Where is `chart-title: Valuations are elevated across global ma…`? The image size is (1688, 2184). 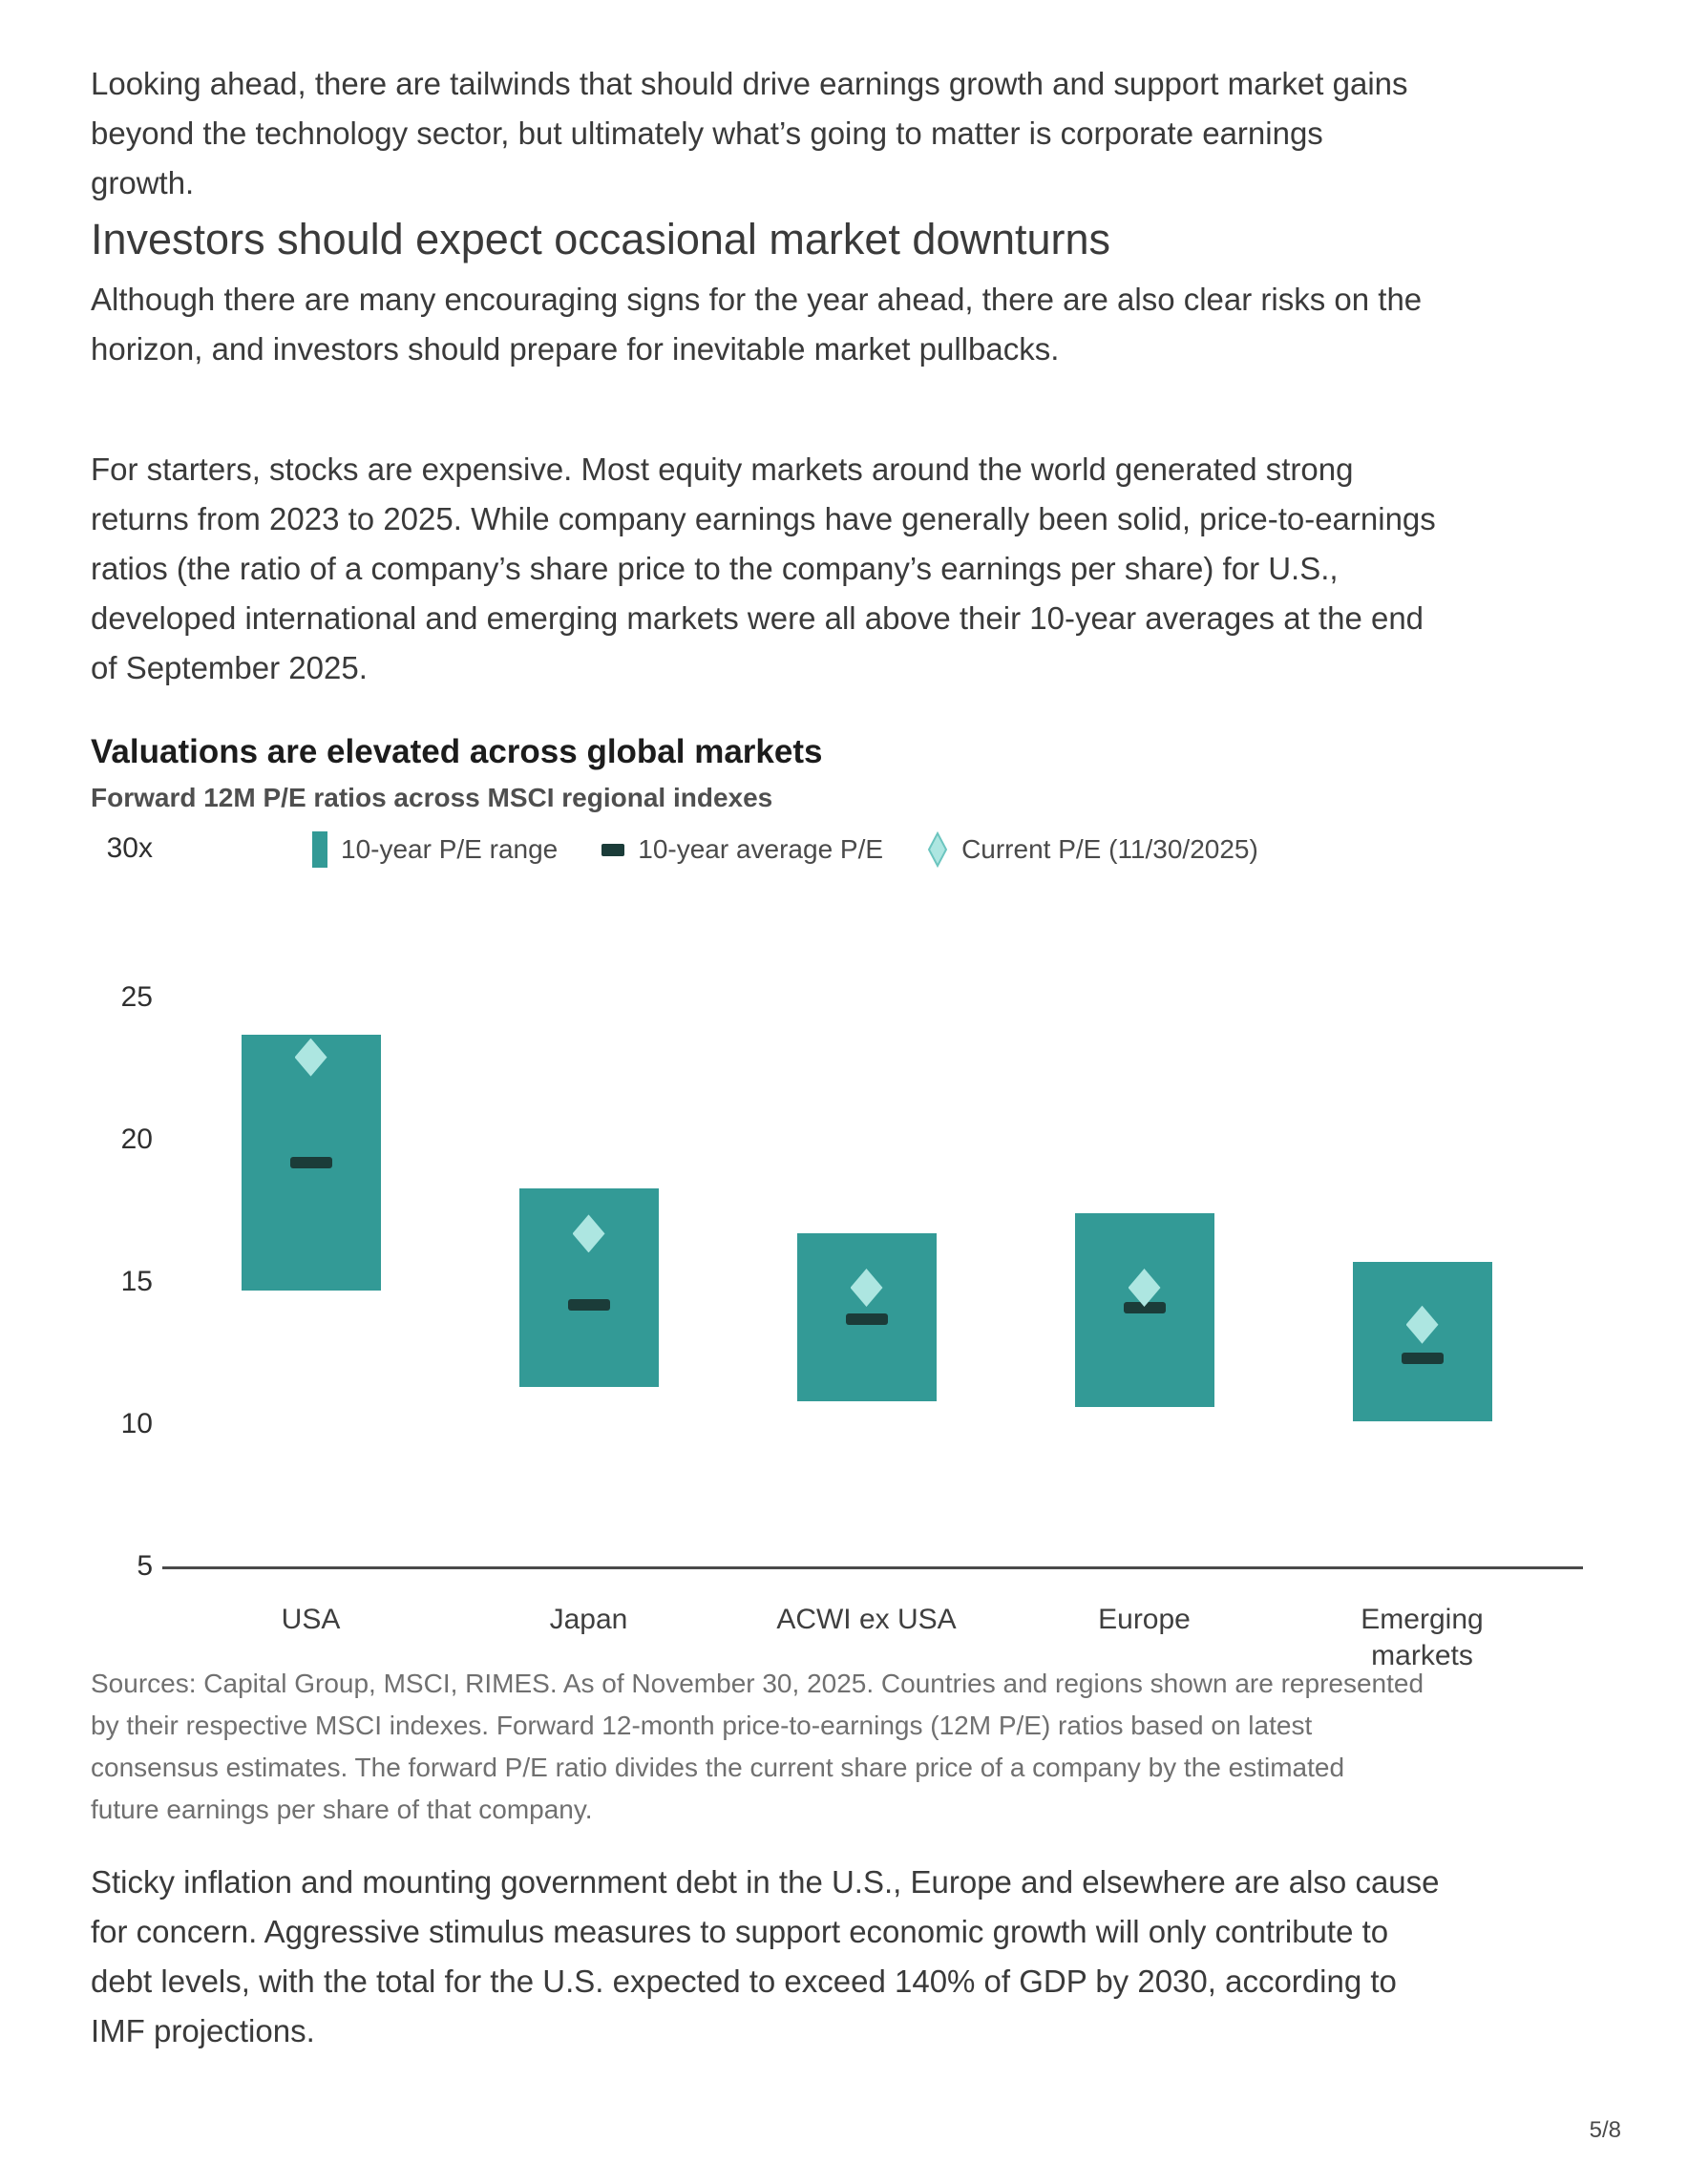 chart-title: Valuations are elevated across global ma… is located at coordinates (457, 752).